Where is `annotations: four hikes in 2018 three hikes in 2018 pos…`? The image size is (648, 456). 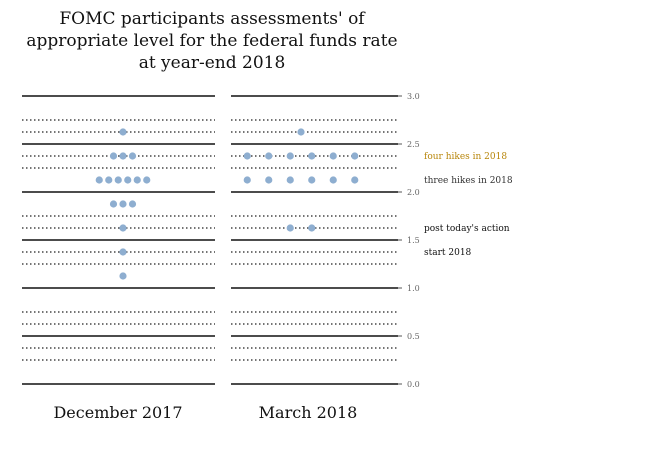 annotations: four hikes in 2018 three hikes in 2018 pos… is located at coordinates (468, 205).